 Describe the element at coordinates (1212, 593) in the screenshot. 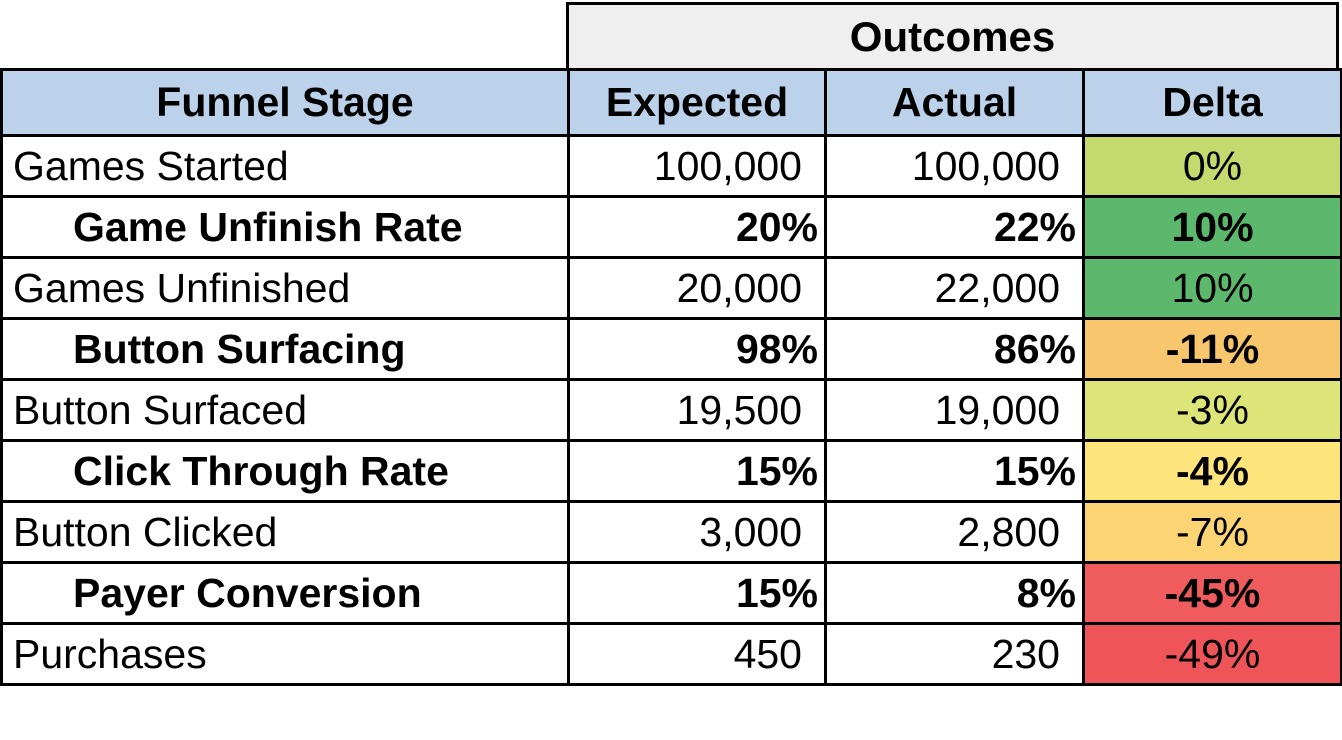

I see `delta-cell: -45%` at that location.